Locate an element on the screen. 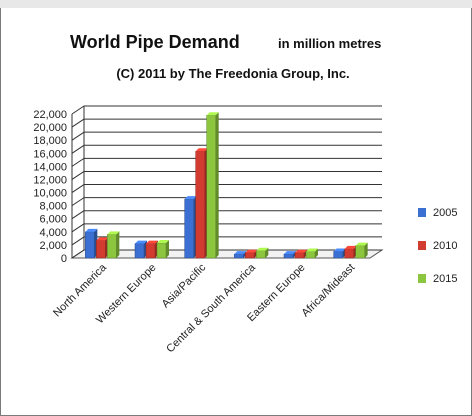 This screenshot has width=472, height=416. legend-label: 2010 is located at coordinates (445, 246).